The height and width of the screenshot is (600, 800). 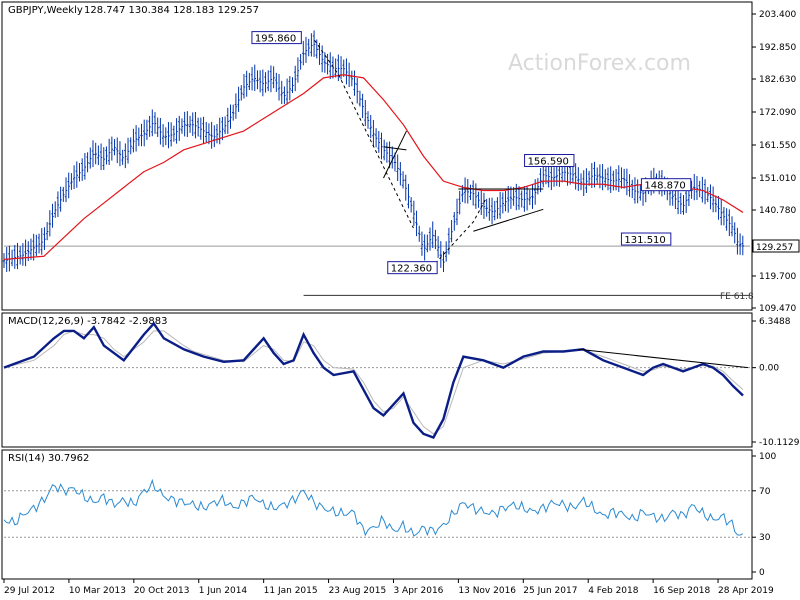 What do you see at coordinates (358, 591) in the screenshot?
I see `x-tick-label: 23 Aug 2015` at bounding box center [358, 591].